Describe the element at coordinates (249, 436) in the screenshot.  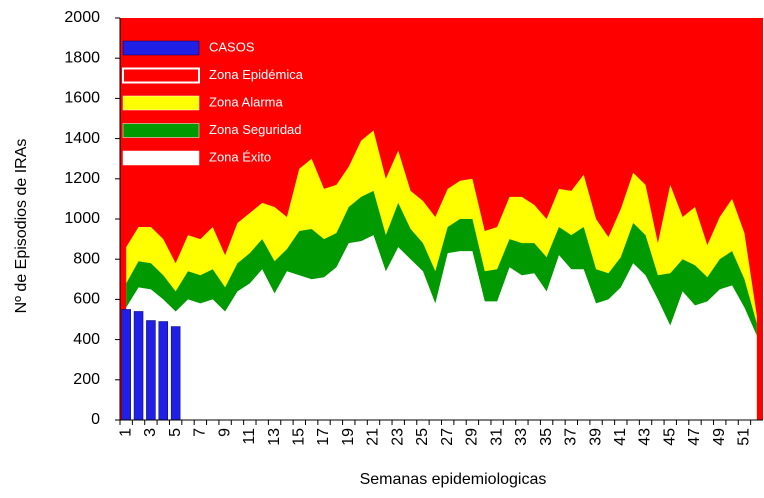
I see `x-tick-label: 11` at that location.